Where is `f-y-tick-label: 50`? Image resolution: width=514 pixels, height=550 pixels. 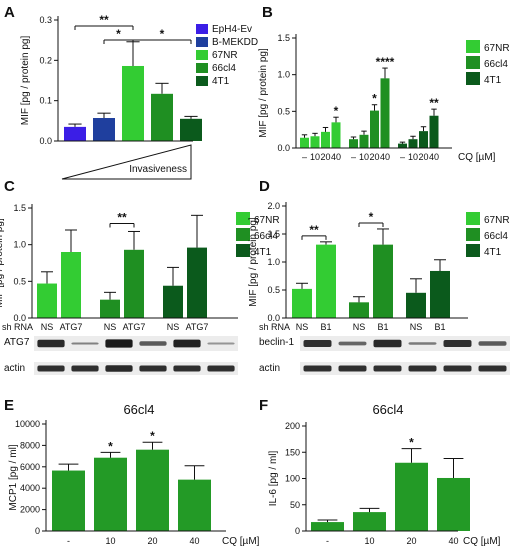
f-y-tick-label: 50 is located at coordinates (295, 505).